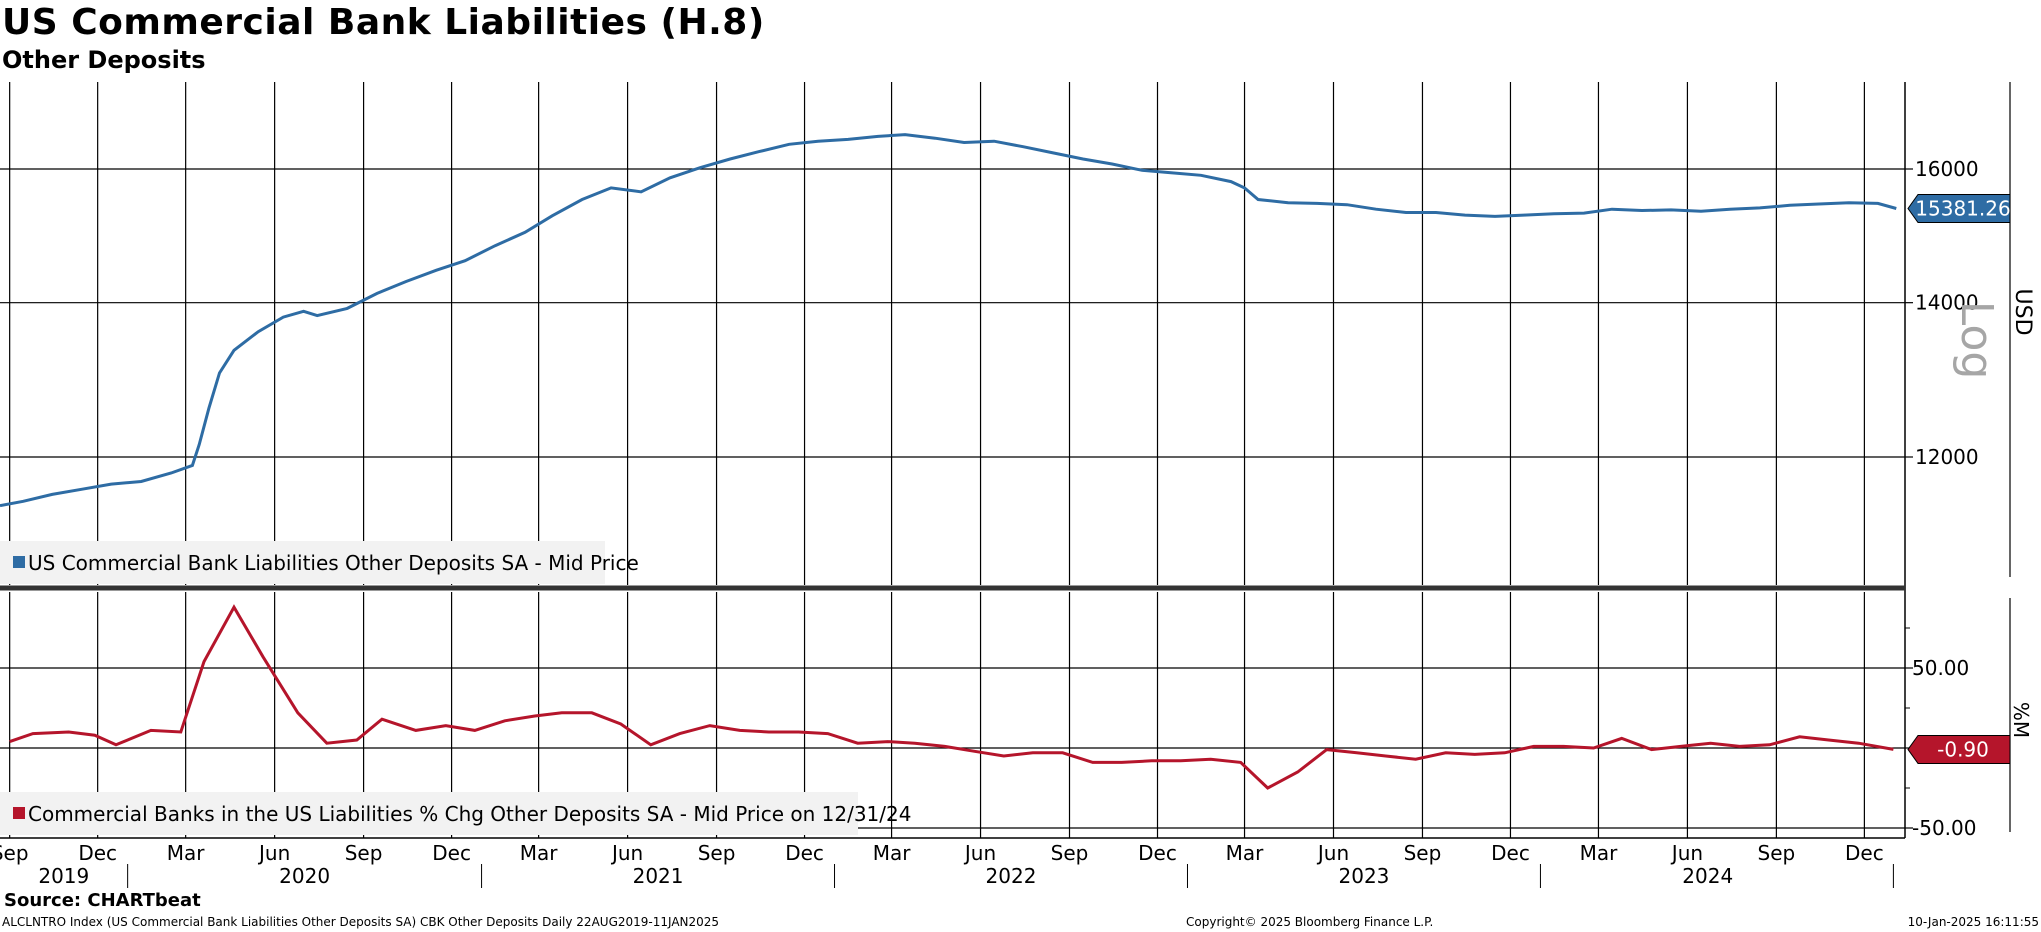  What do you see at coordinates (2021, 720) in the screenshot?
I see `y-axis-label-bottom: %M` at bounding box center [2021, 720].